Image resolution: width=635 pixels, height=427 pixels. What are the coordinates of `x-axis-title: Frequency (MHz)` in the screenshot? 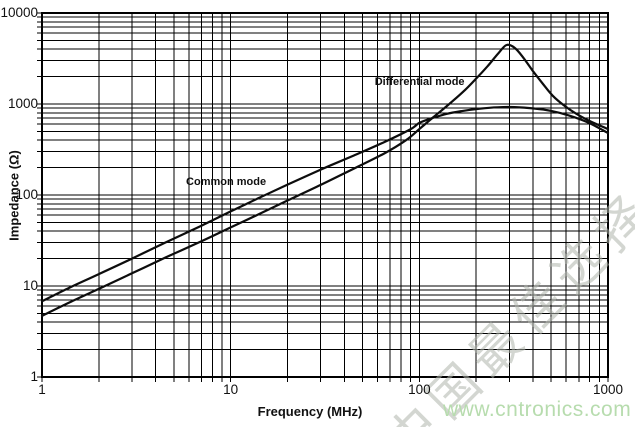 It's located at (310, 411).